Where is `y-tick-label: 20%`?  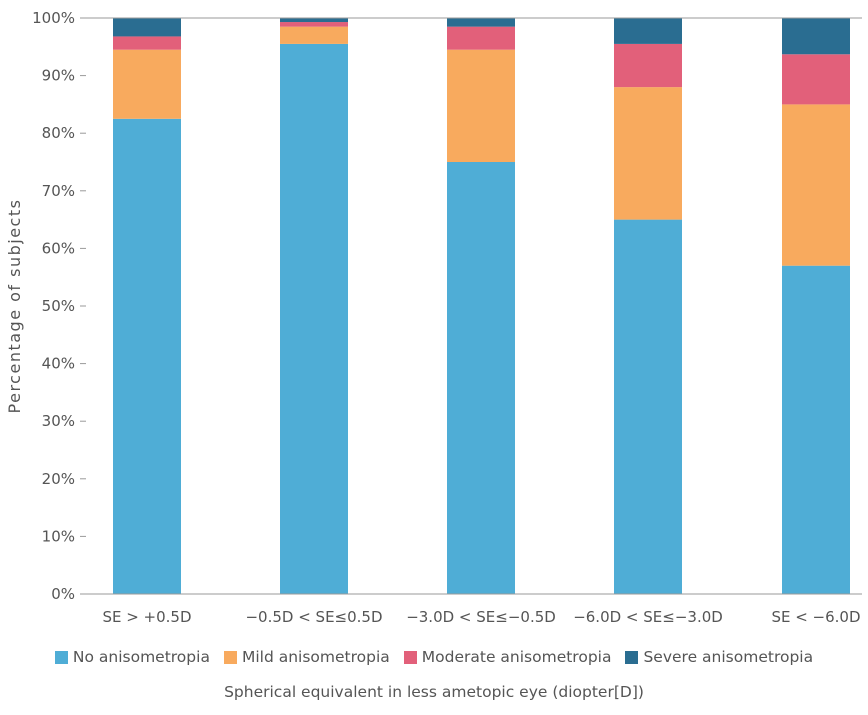 y-tick-label: 20% is located at coordinates (58, 479).